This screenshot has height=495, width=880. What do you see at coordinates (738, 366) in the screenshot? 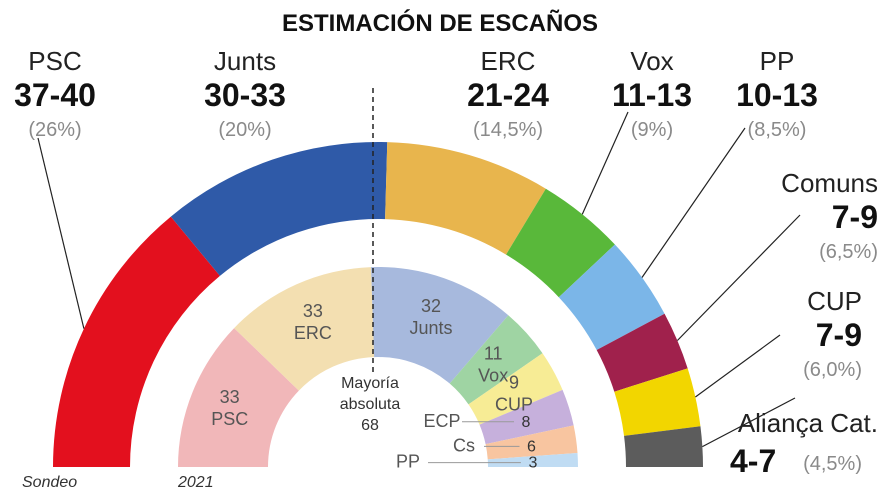
I see `leader-cup` at bounding box center [738, 366].